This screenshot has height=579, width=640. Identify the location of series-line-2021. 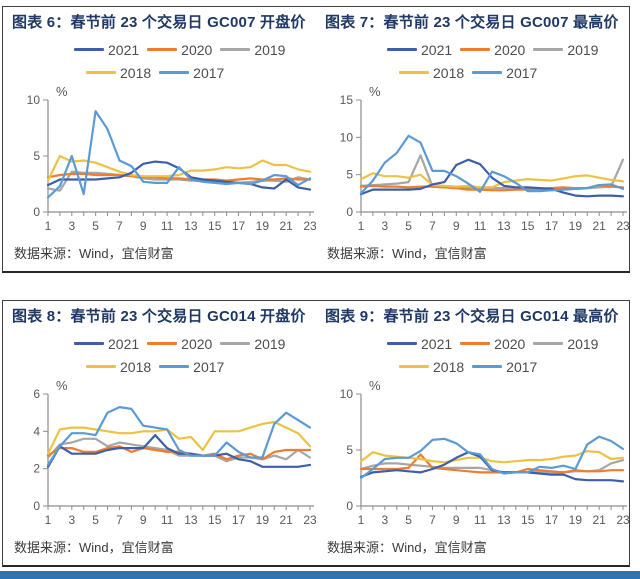
(179, 450).